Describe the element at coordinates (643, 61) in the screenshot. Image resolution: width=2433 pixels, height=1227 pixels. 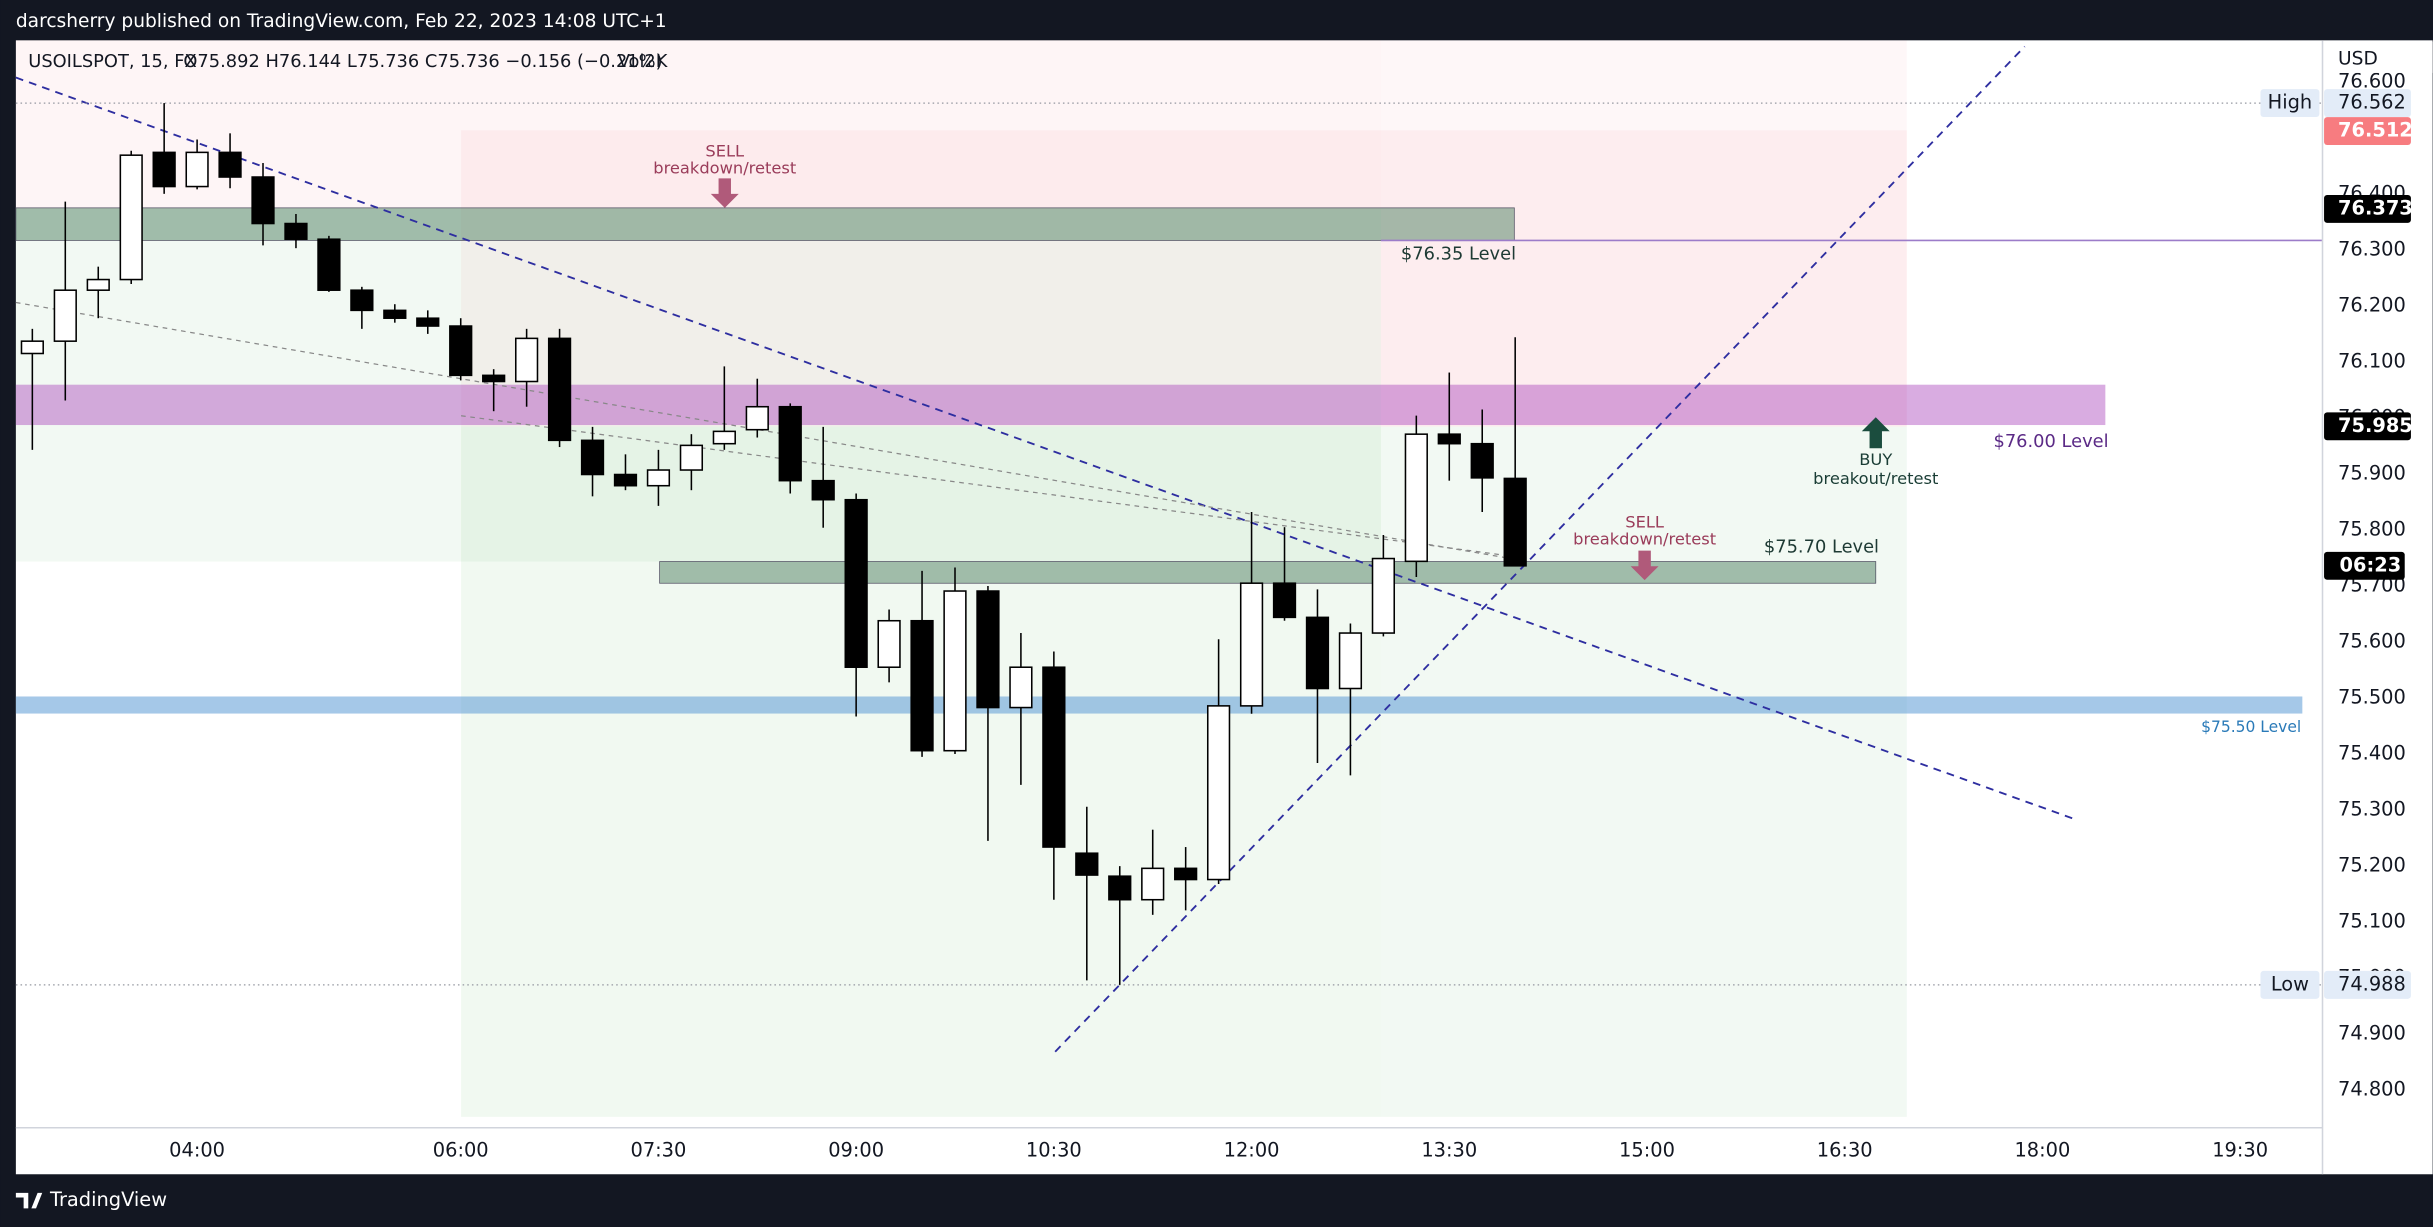
I see `volume: Vol2K` at that location.